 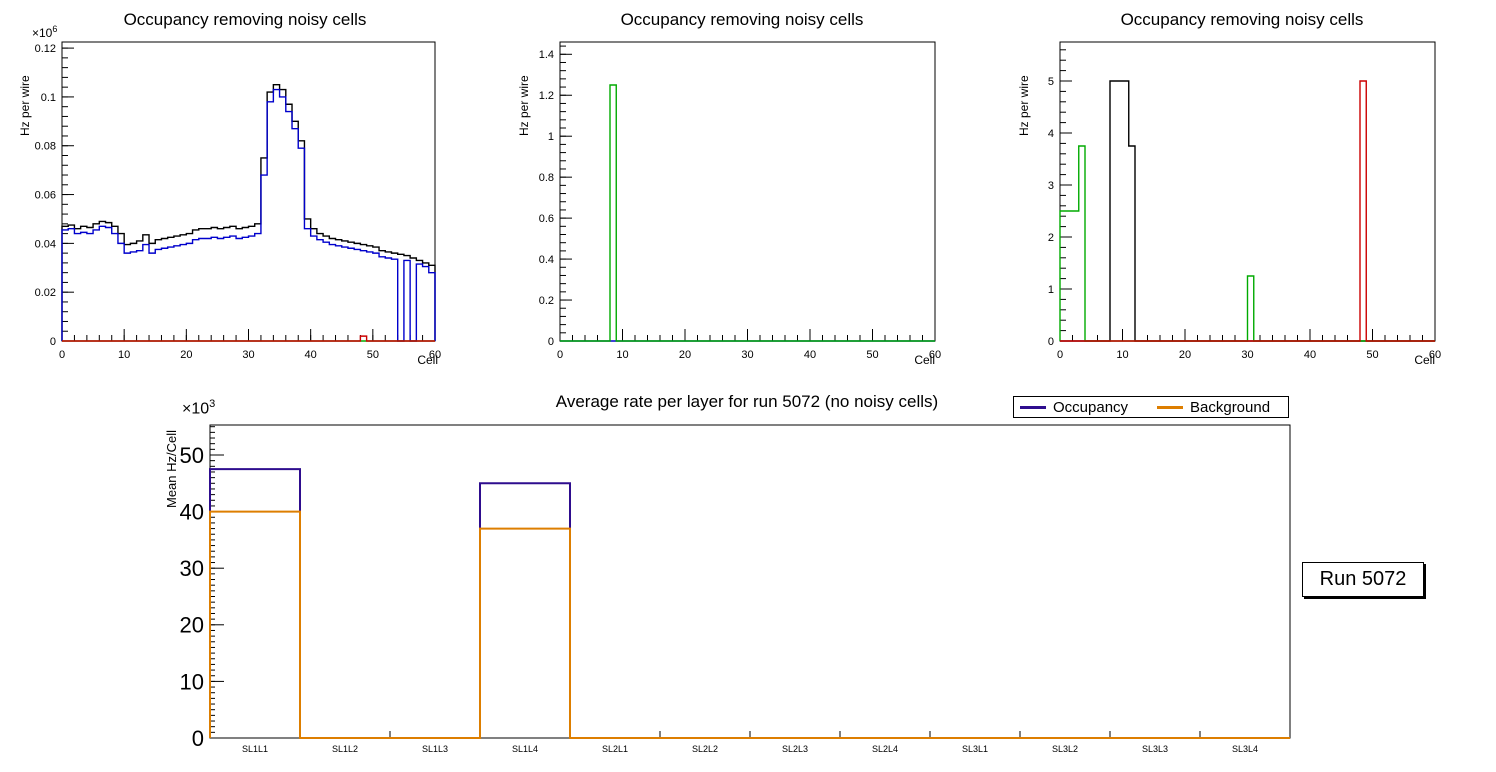 What do you see at coordinates (546, 55) in the screenshot?
I see `svg-text: 1.4` at bounding box center [546, 55].